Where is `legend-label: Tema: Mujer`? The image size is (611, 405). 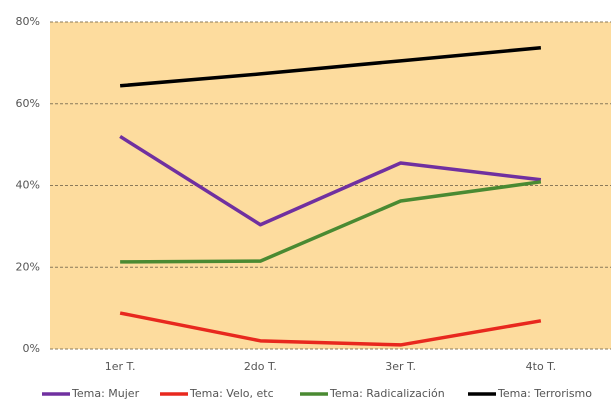
legend-label: Tema: Mujer is located at coordinates (105, 393).